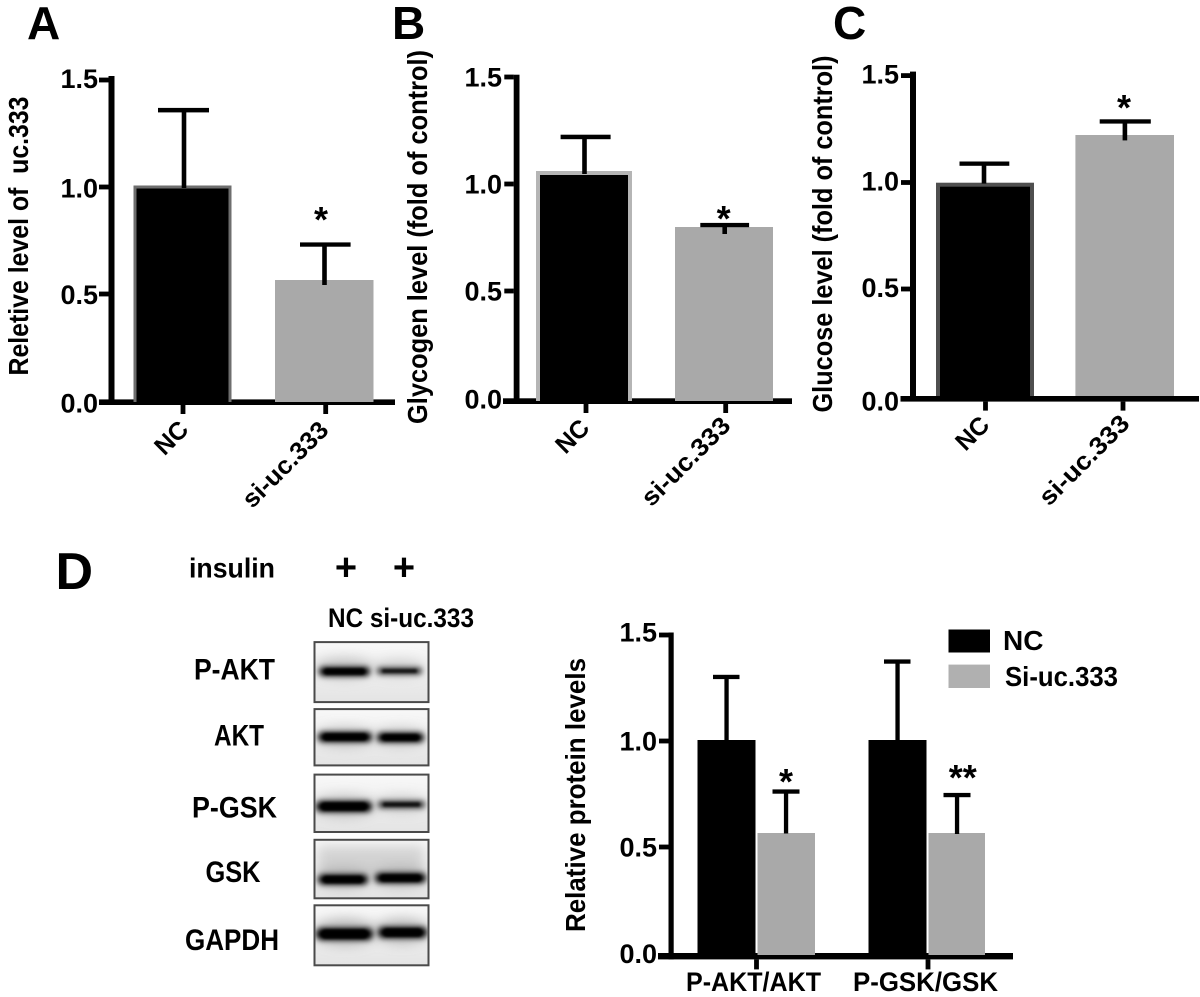 This screenshot has height=997, width=1200. What do you see at coordinates (849, 24) in the screenshot?
I see `svg-text: C` at bounding box center [849, 24].